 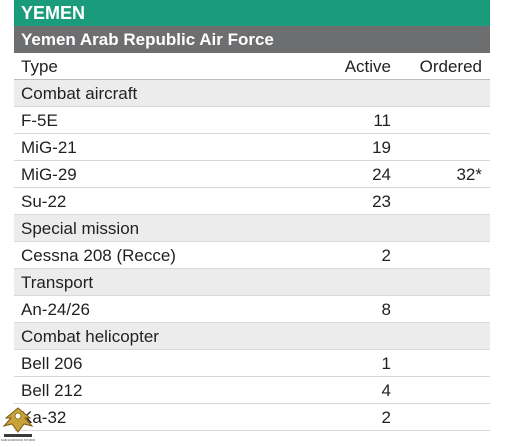 What do you see at coordinates (55, 309) in the screenshot?
I see `aircraft-type: An-24/26` at bounding box center [55, 309].